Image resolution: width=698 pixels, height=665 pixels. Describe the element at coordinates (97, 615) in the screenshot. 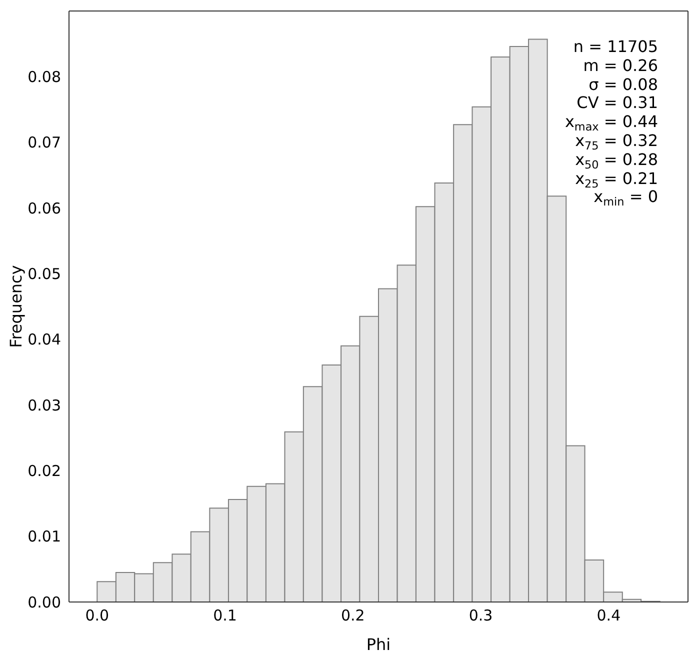

I see `x-tick-label: 0.0` at that location.